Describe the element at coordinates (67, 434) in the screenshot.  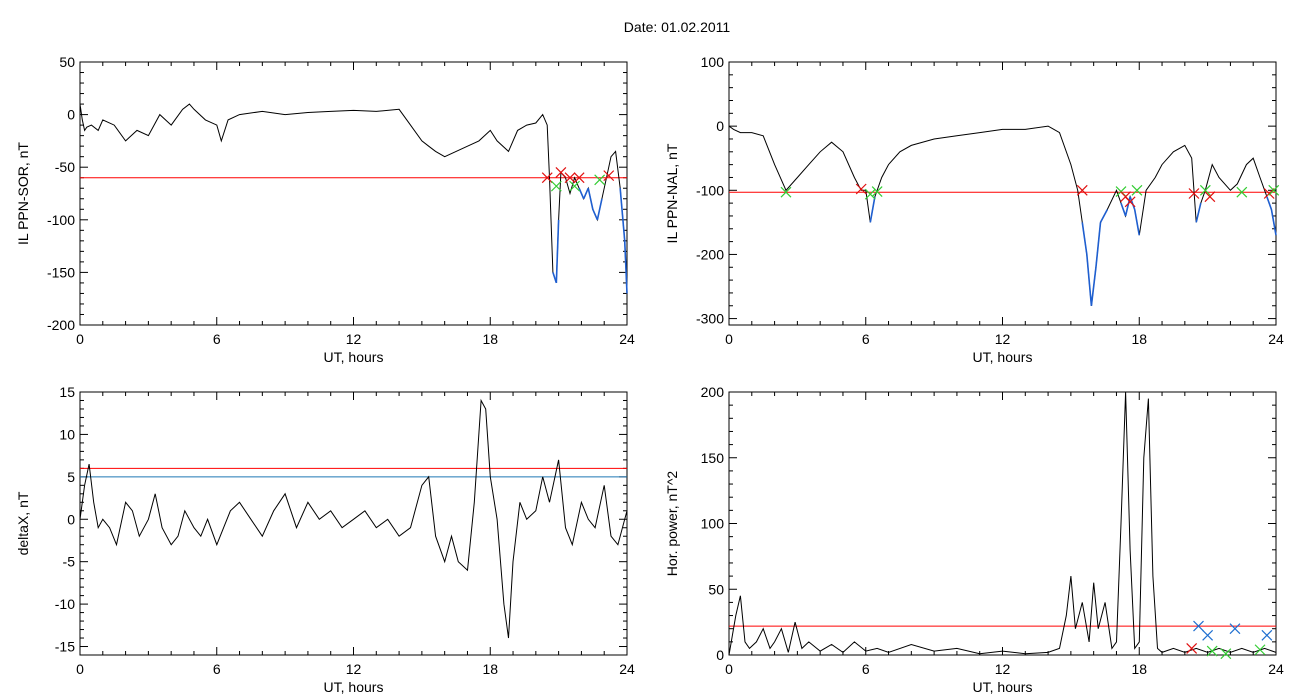
I see `y-tick-label: 10` at that location.